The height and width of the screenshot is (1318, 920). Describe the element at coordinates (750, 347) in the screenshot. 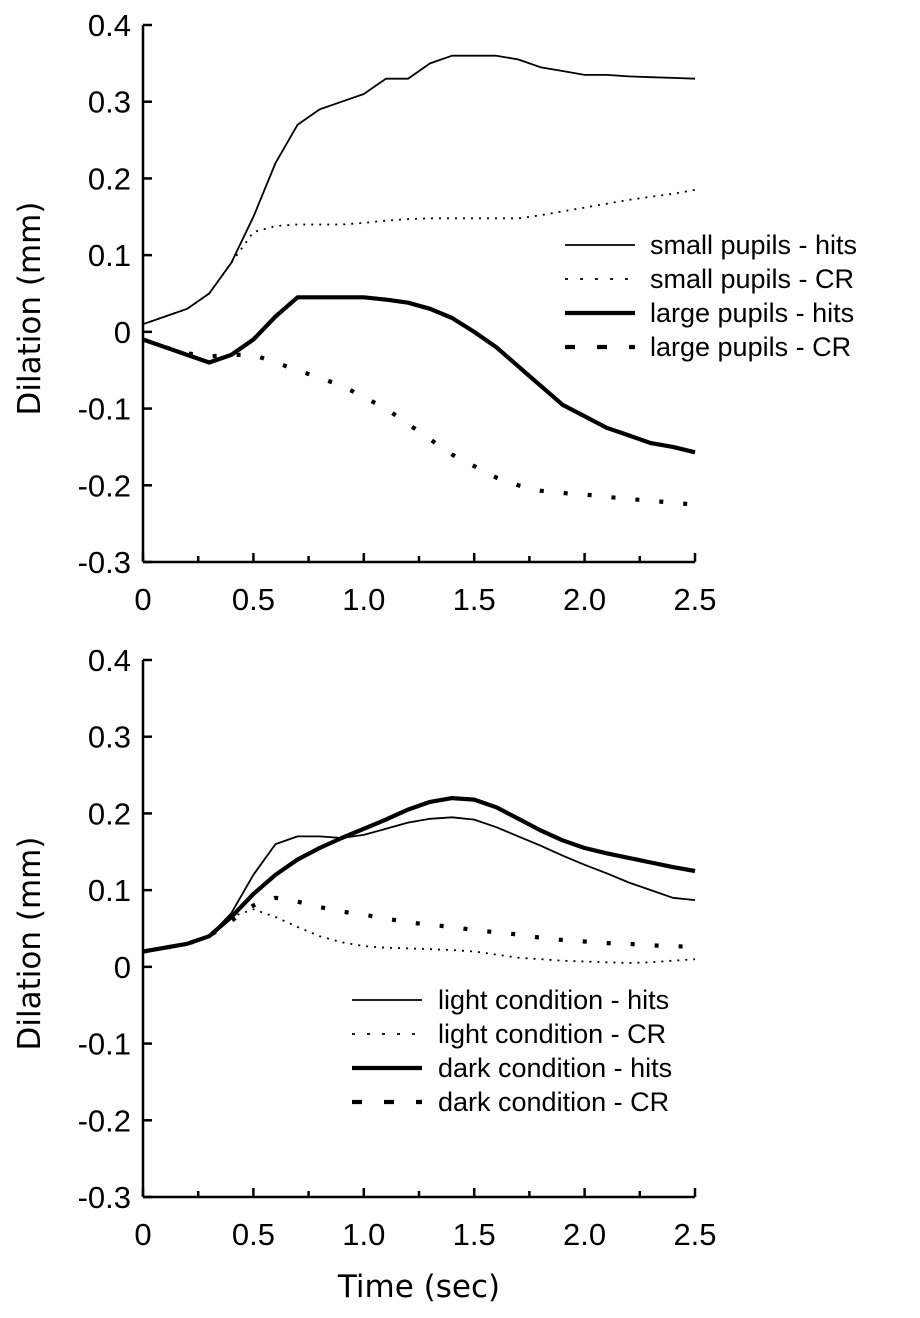

I see `legend-label: large pupils - CR` at that location.